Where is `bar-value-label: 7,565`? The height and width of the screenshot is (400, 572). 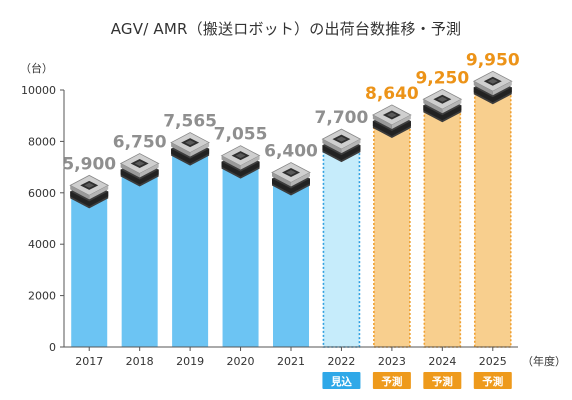
bar-value-label: 7,565 is located at coordinates (190, 122).